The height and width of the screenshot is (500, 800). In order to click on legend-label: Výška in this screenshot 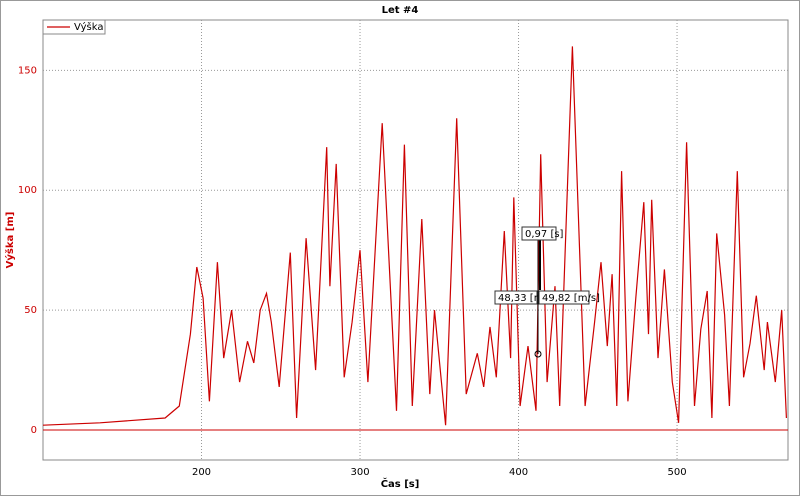, I will do `click(88, 27)`.